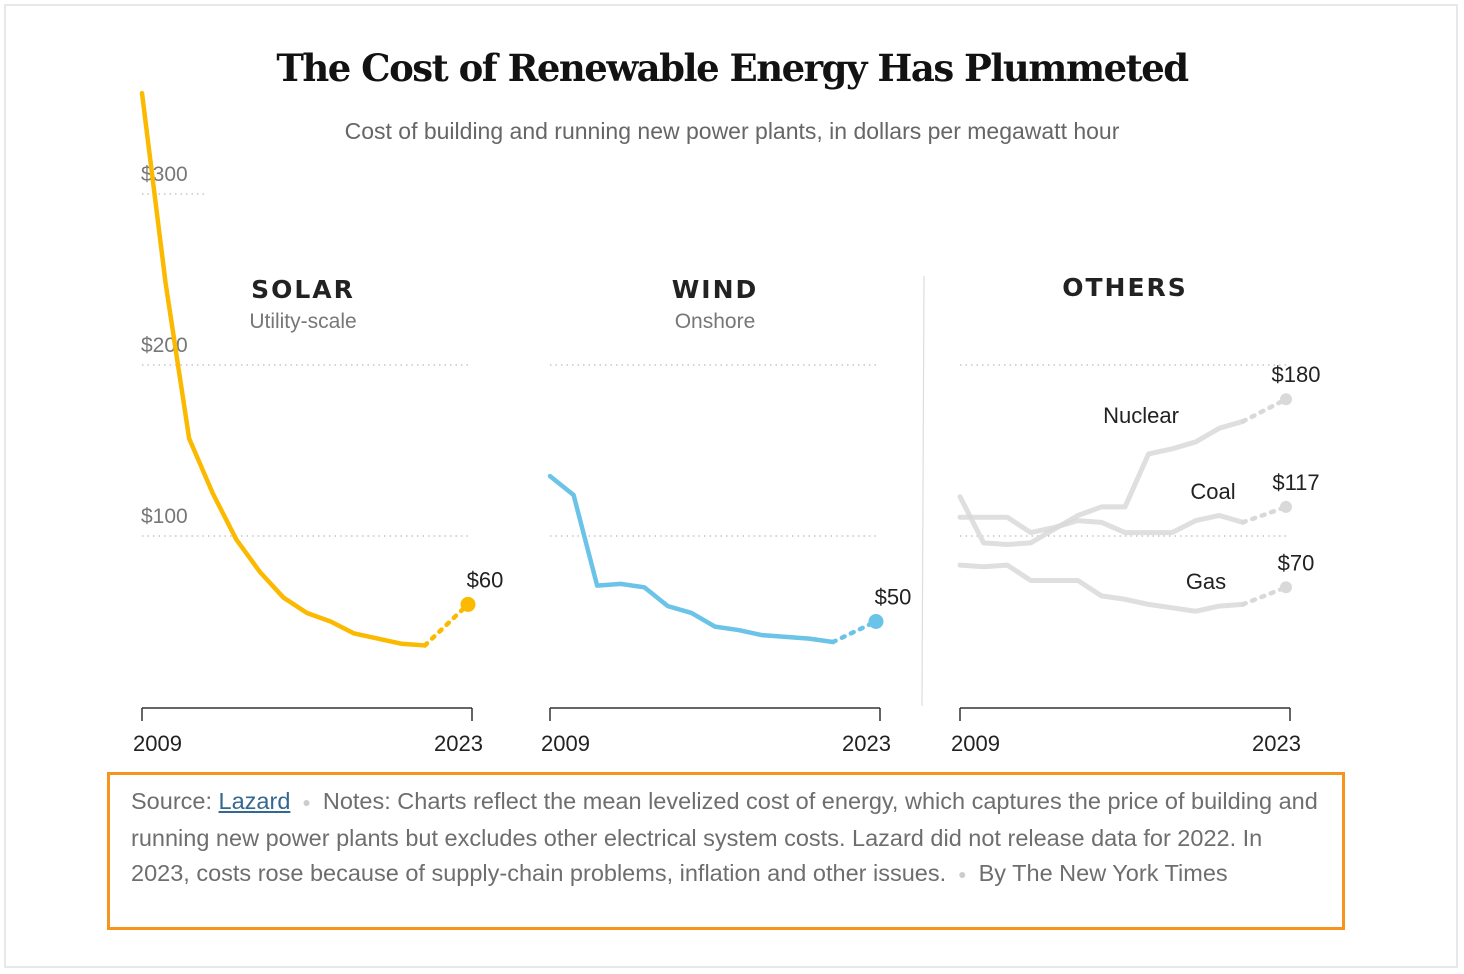 Image resolution: width=1464 pixels, height=974 pixels. Describe the element at coordinates (254, 801) in the screenshot. I see `source-link: Lazard` at that location.